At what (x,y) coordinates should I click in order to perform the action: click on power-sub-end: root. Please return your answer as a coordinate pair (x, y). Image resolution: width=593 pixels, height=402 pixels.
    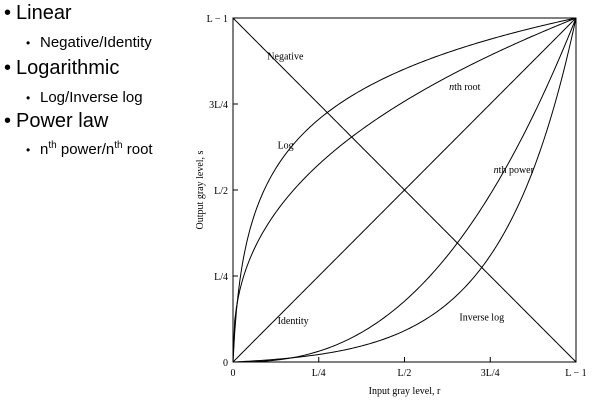
    Looking at the image, I should click on (137, 149).